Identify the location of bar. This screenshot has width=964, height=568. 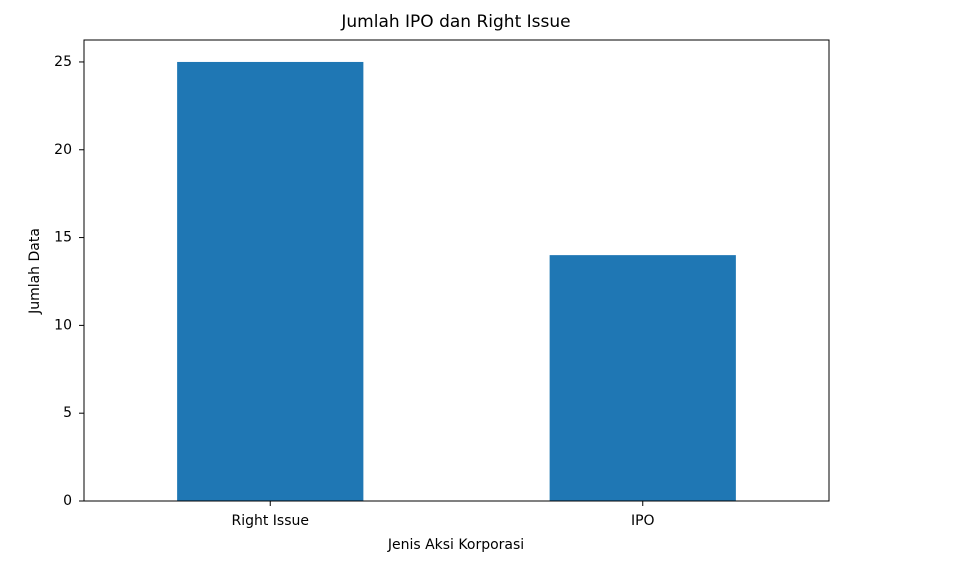
(642, 378).